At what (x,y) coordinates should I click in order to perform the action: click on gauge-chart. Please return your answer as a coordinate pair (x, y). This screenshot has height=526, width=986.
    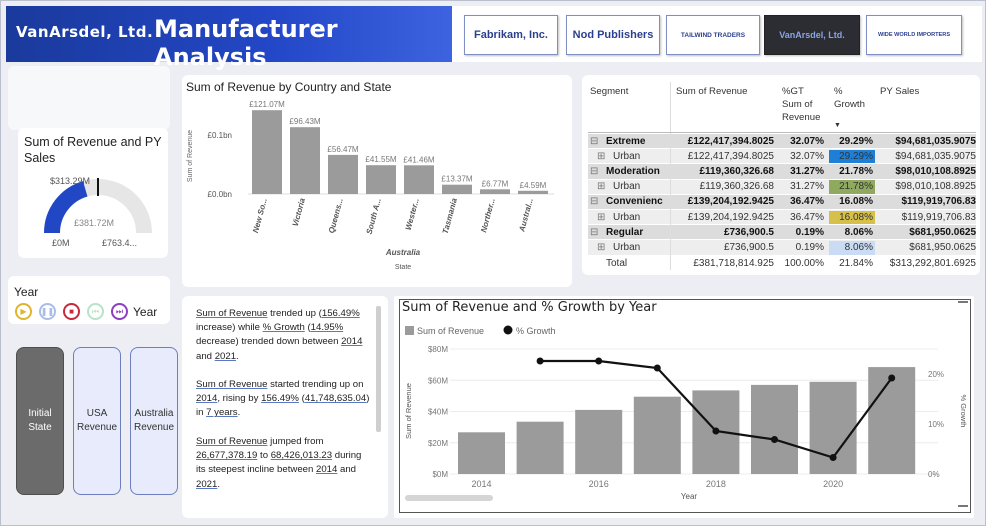
    Looking at the image, I should click on (98, 209).